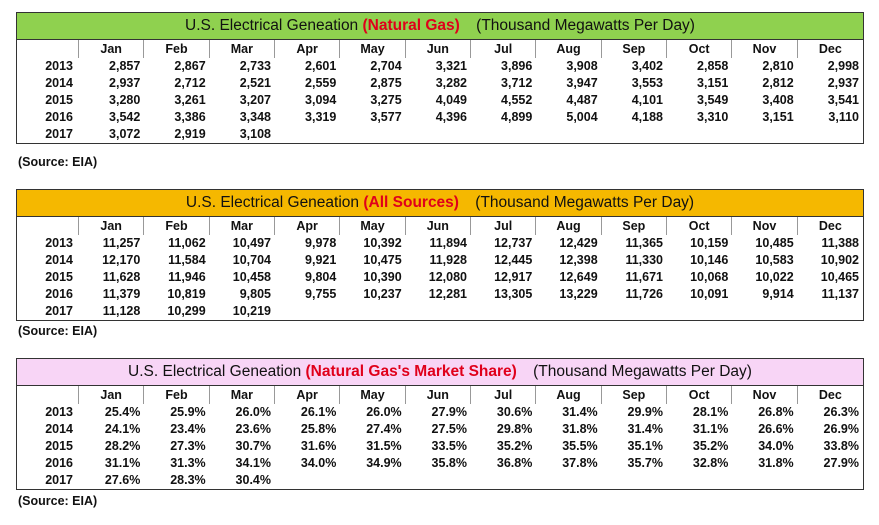 The width and height of the screenshot is (879, 525). Describe the element at coordinates (710, 446) in the screenshot. I see `value-cell: 35.2%` at that location.